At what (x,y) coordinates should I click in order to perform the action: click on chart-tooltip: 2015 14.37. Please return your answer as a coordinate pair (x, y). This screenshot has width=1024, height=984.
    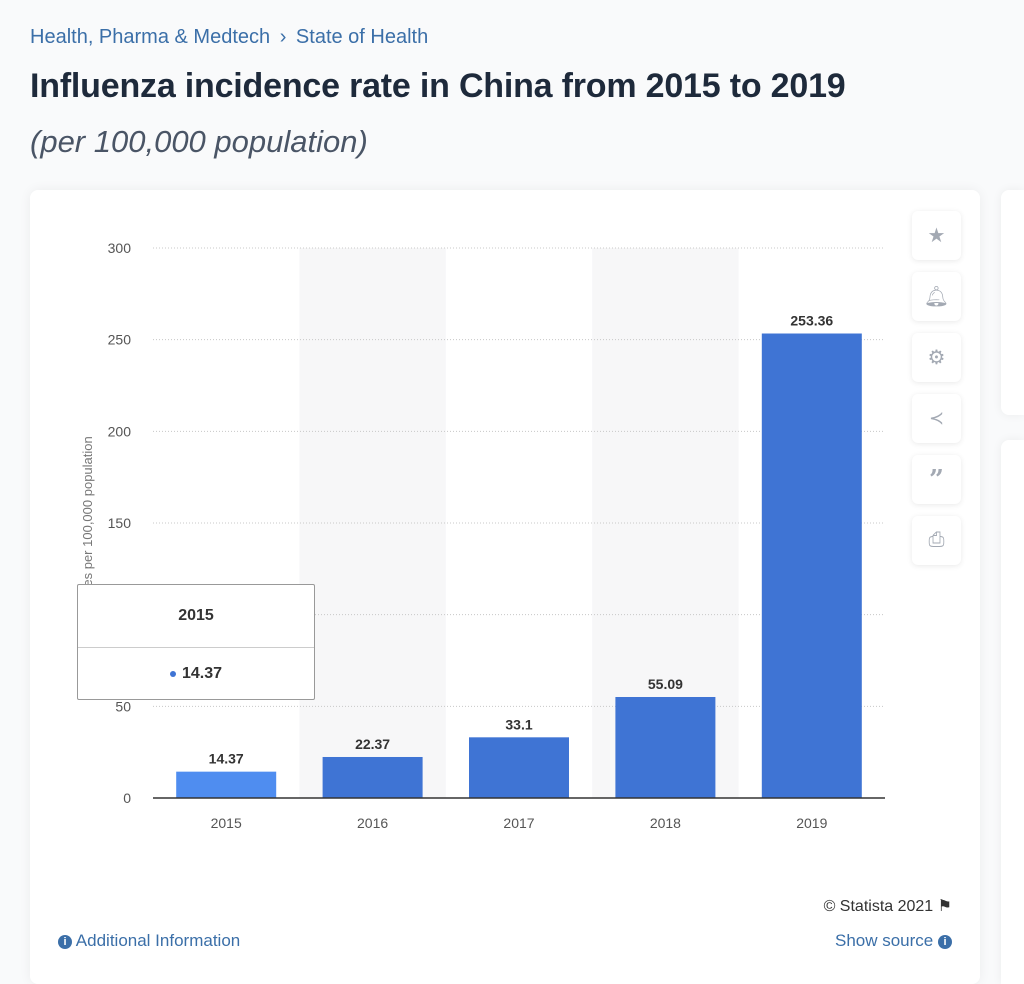
    Looking at the image, I should click on (196, 642).